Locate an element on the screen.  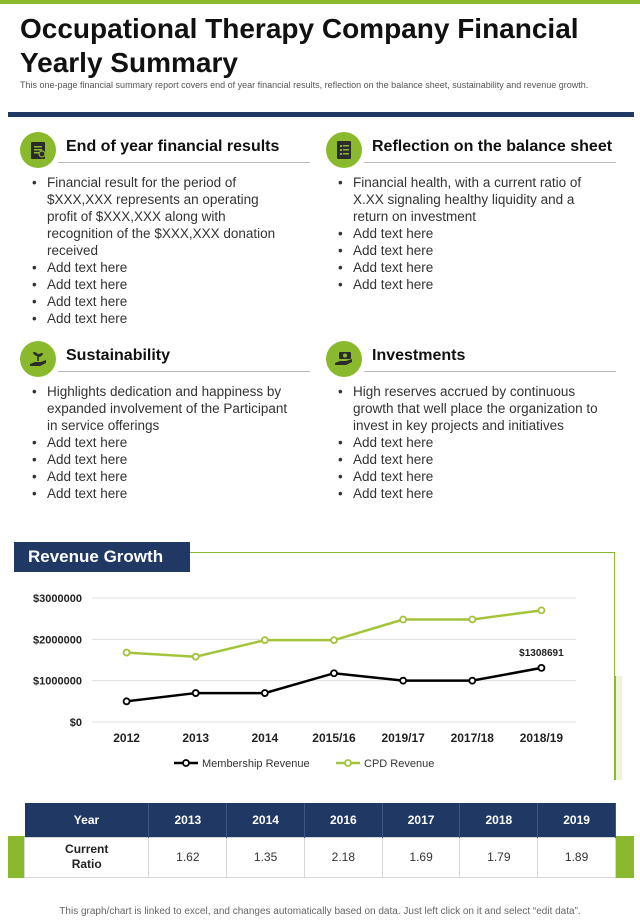
x-tick-label: 2019/17 is located at coordinates (403, 738).